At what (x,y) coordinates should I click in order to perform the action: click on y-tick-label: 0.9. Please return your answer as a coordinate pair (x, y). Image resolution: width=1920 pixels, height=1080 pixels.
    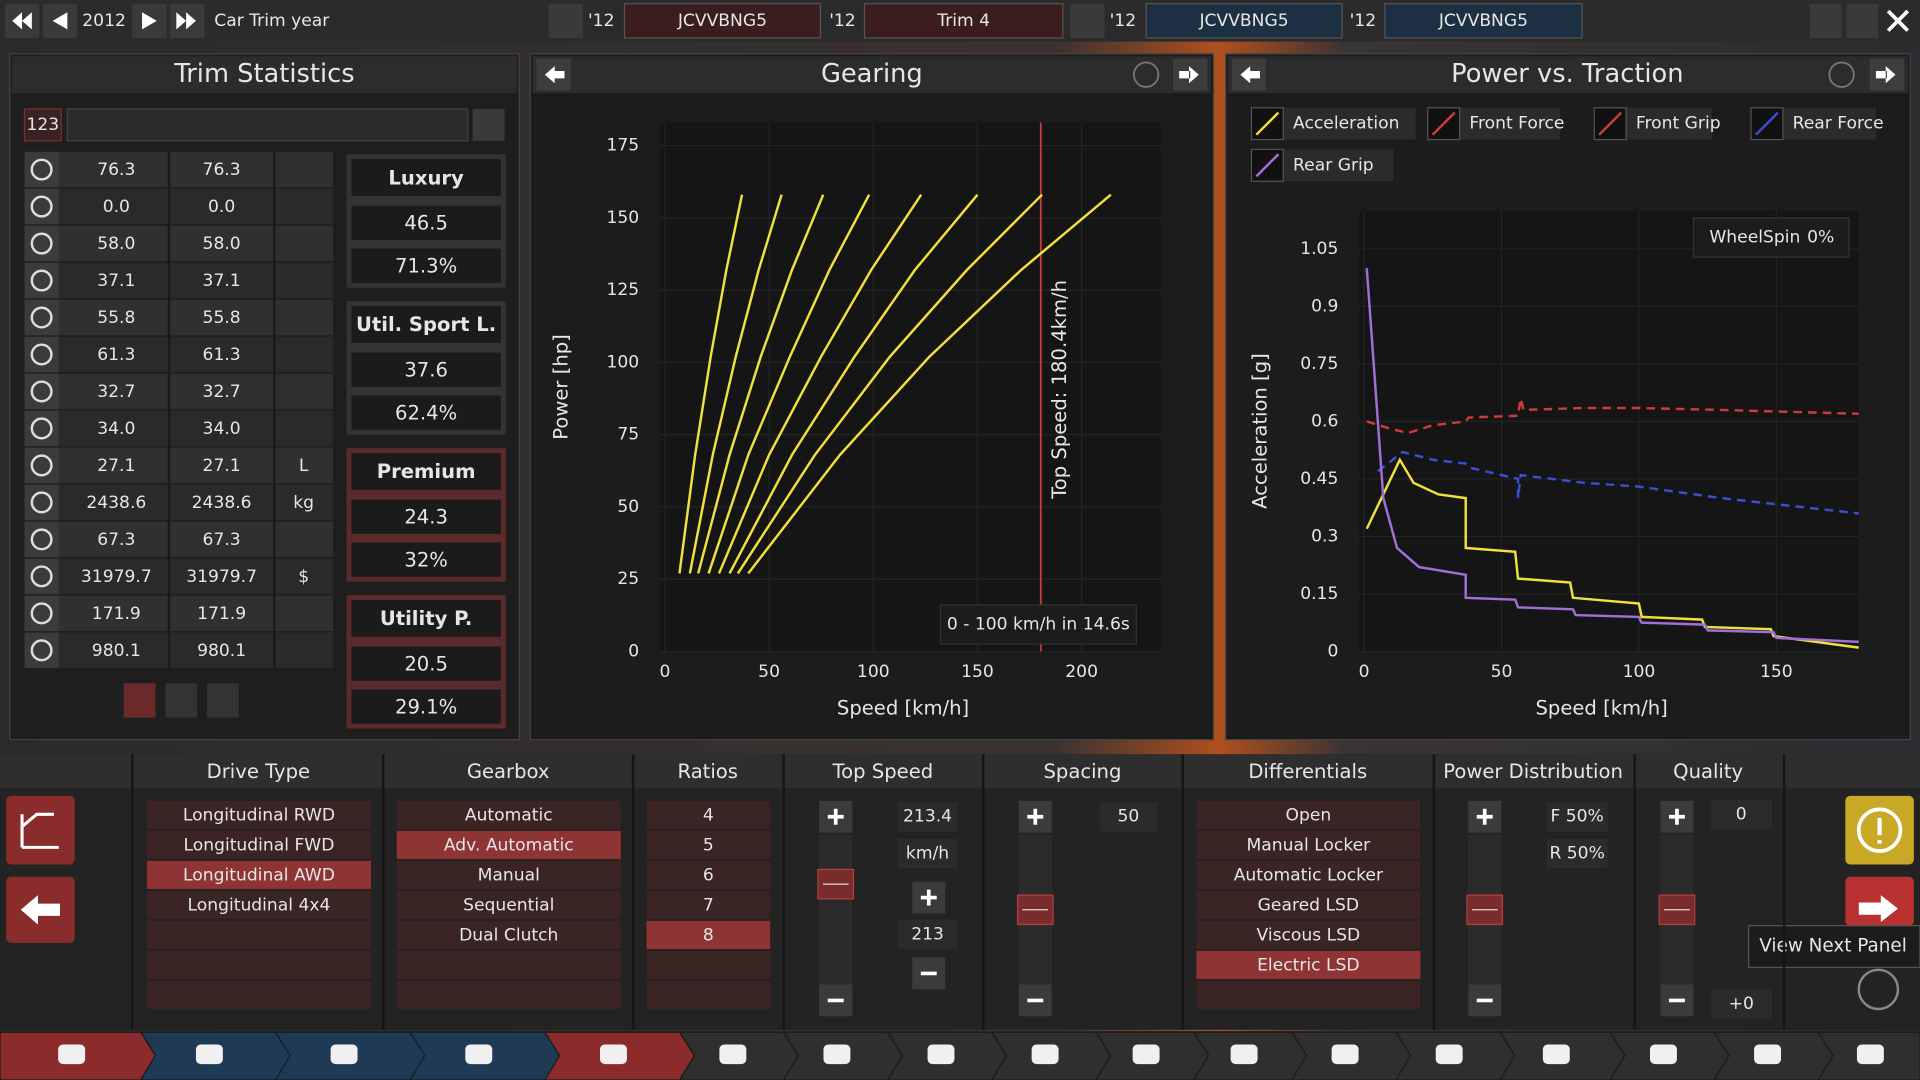
    Looking at the image, I should click on (1324, 306).